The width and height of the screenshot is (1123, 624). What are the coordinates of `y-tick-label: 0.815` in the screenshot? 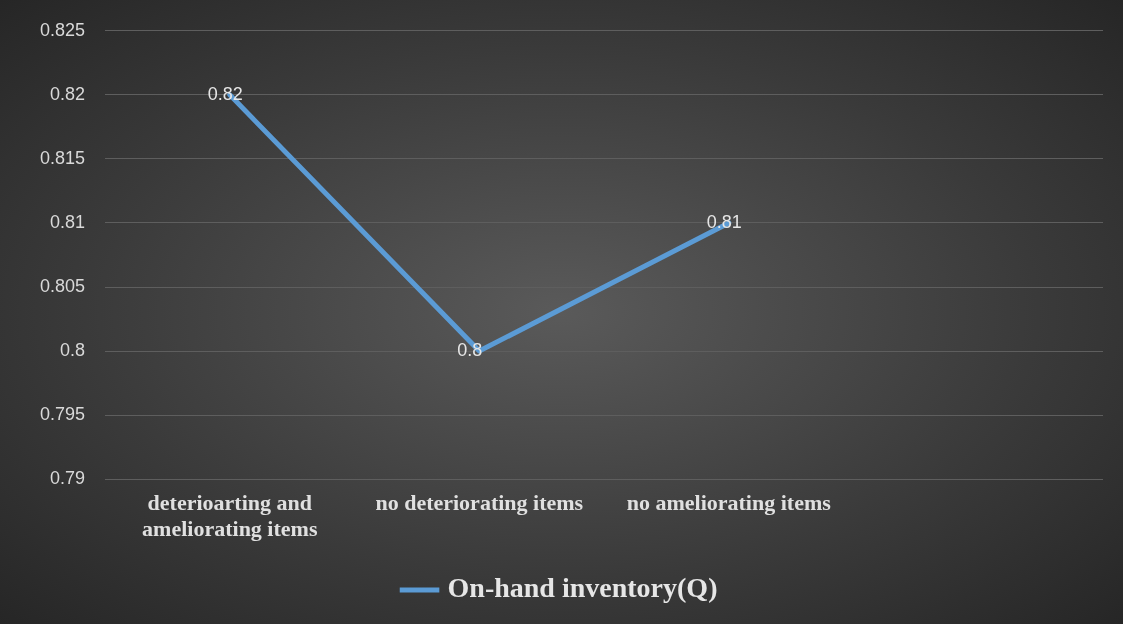 It's located at (63, 157).